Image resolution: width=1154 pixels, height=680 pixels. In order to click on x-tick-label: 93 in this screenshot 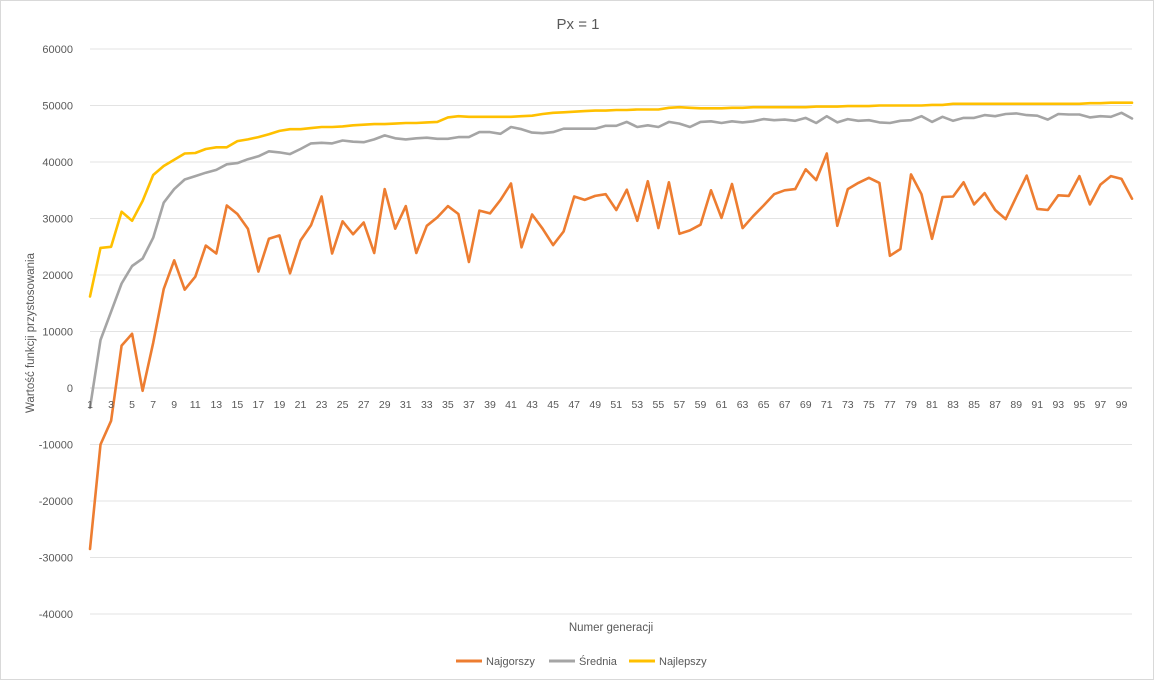, I will do `click(1058, 405)`.